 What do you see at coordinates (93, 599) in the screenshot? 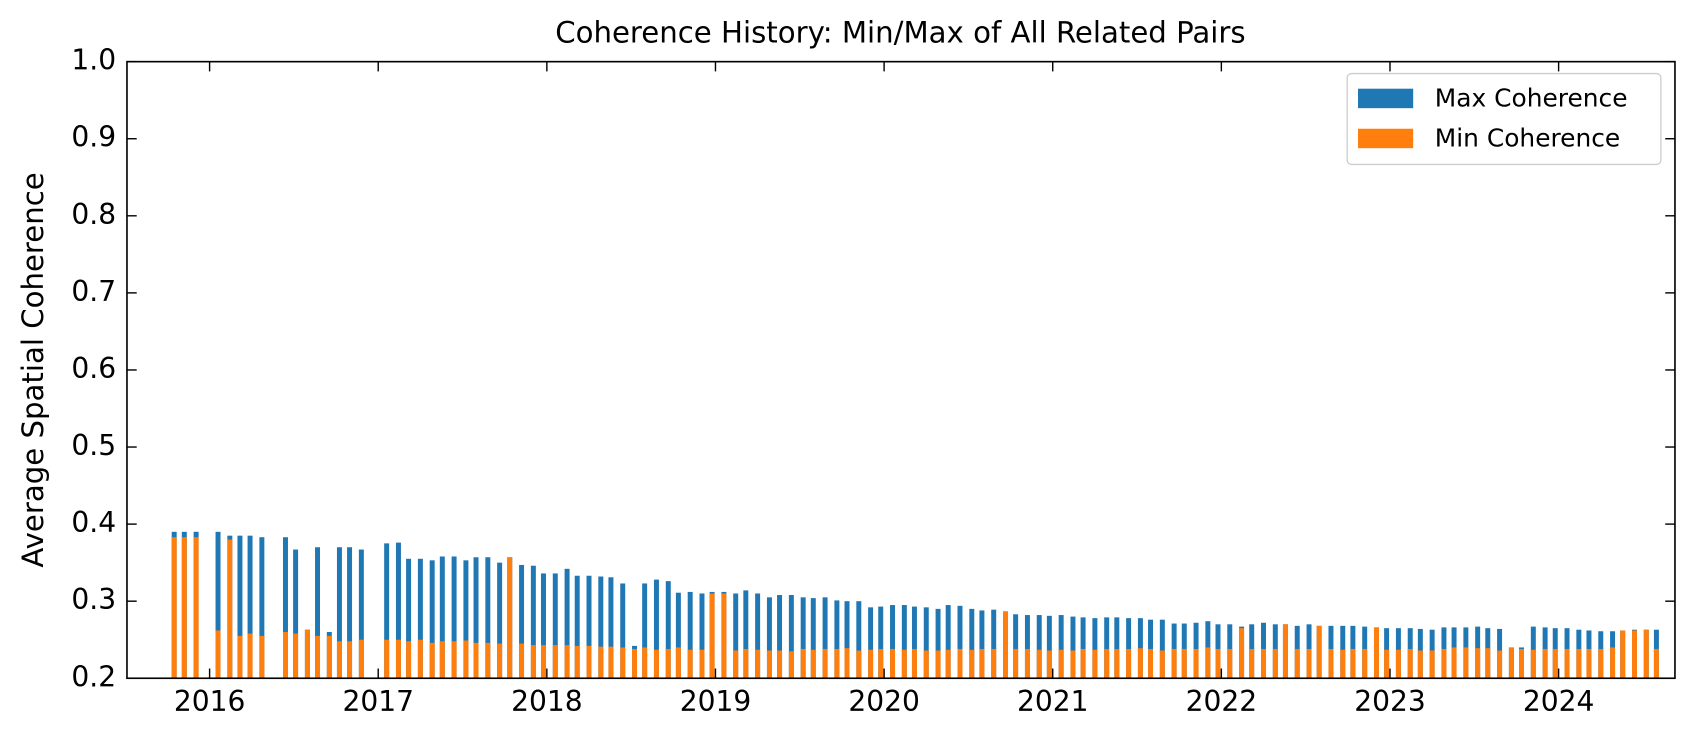
I see `y-tick-label: 0.3` at bounding box center [93, 599].